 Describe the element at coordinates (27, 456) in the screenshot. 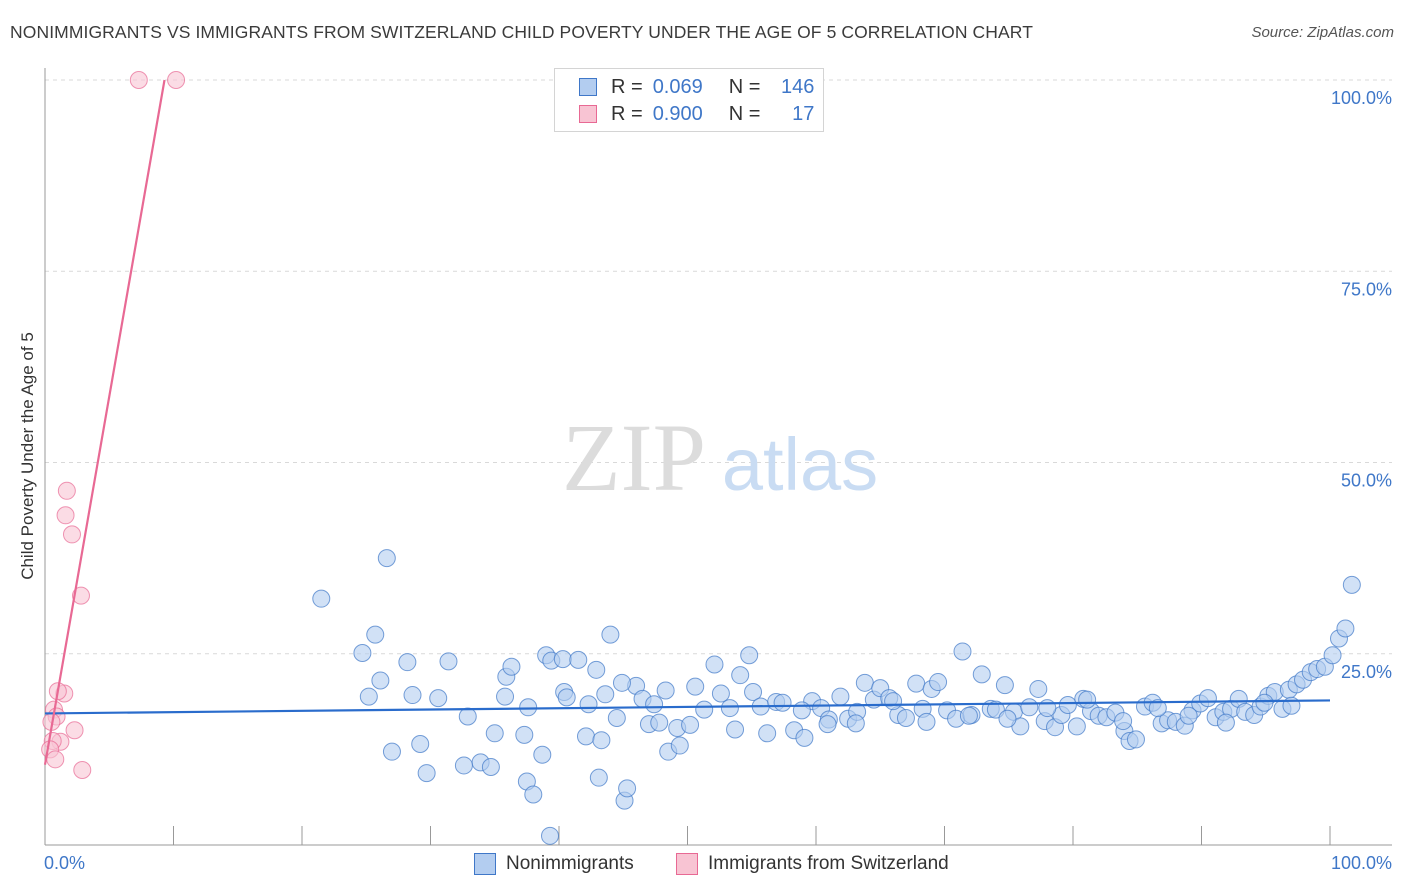

I see `y-axis-label: Child Poverty Under the Age of 5` at that location.